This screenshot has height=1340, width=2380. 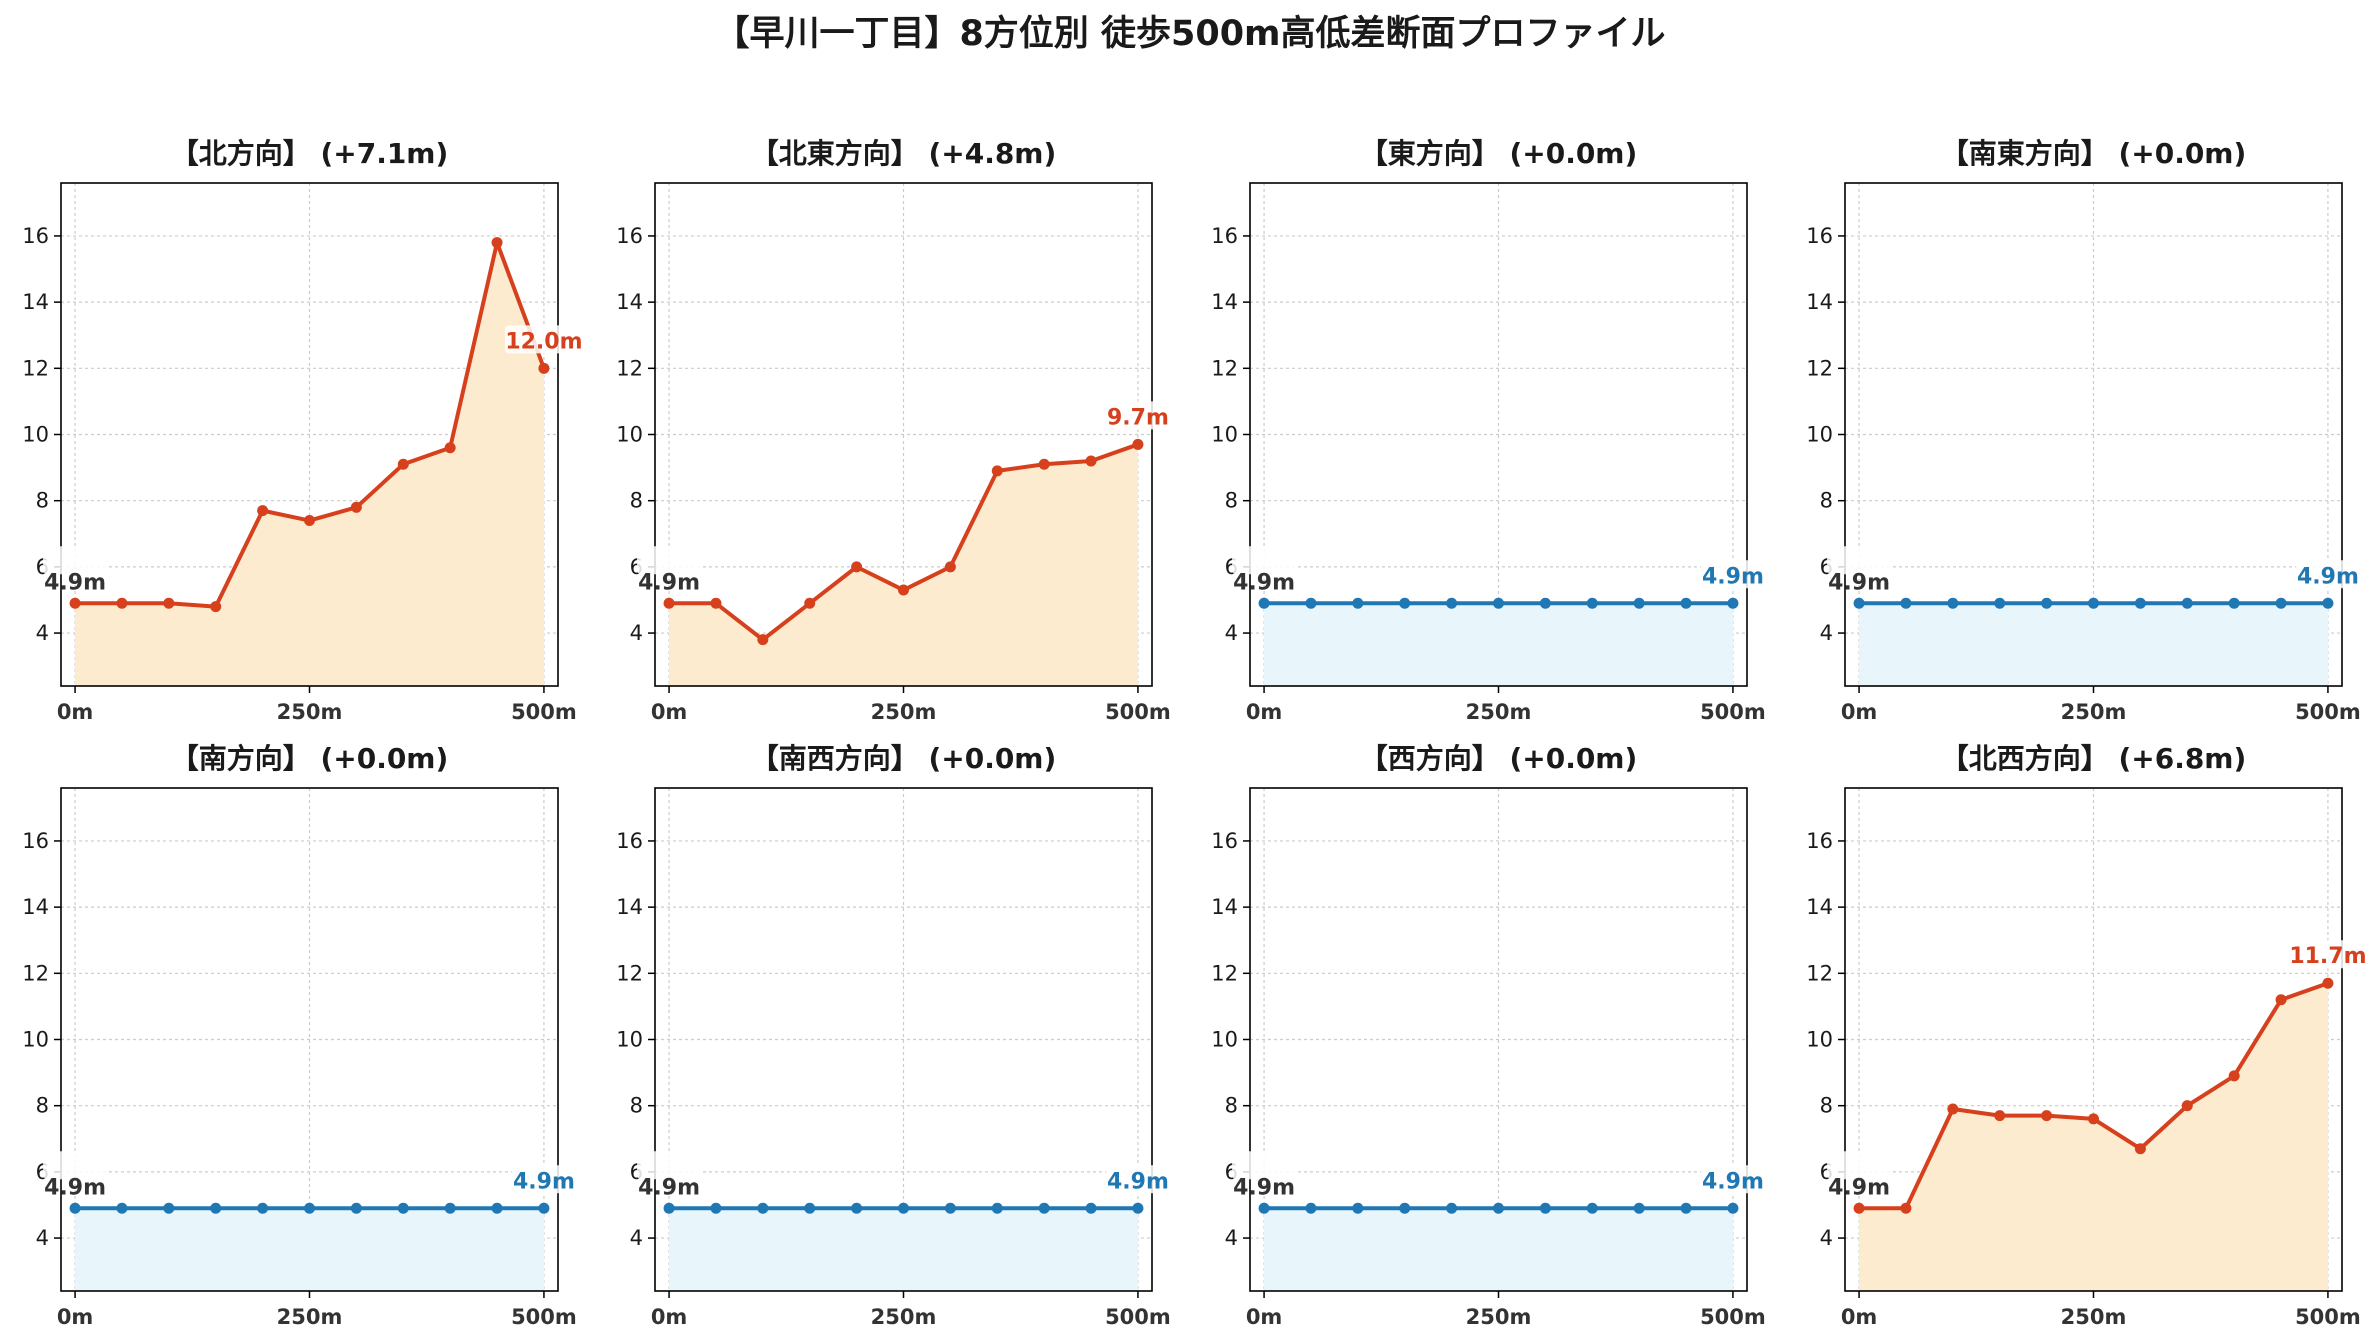 What do you see at coordinates (1499, 758) in the screenshot?
I see `panel-title: 【西方向】 (+0.0m)` at bounding box center [1499, 758].